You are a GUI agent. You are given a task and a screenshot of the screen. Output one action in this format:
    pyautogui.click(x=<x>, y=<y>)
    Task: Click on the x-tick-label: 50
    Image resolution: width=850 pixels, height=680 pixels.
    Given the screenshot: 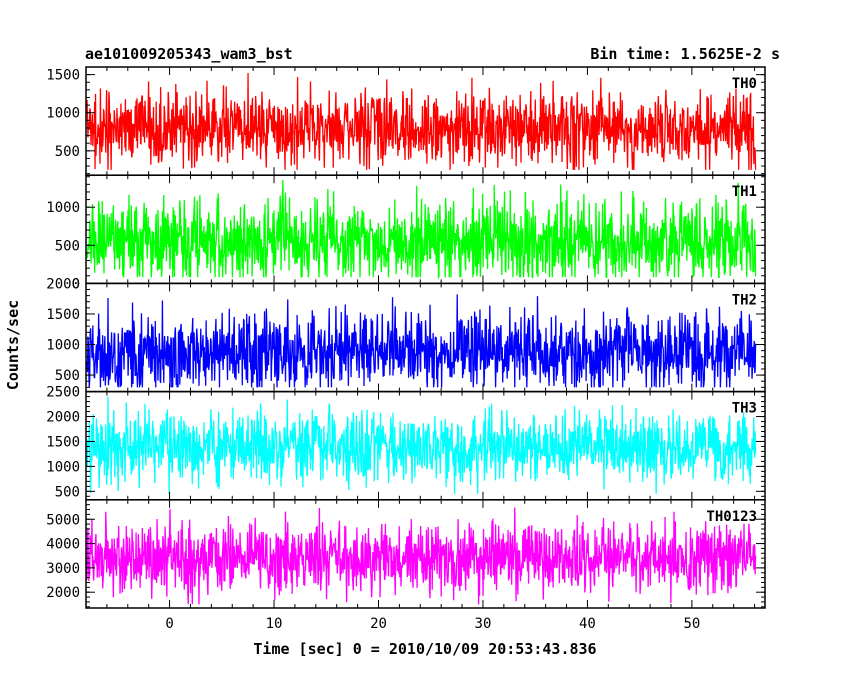 What is the action you would take?
    pyautogui.click(x=691, y=624)
    